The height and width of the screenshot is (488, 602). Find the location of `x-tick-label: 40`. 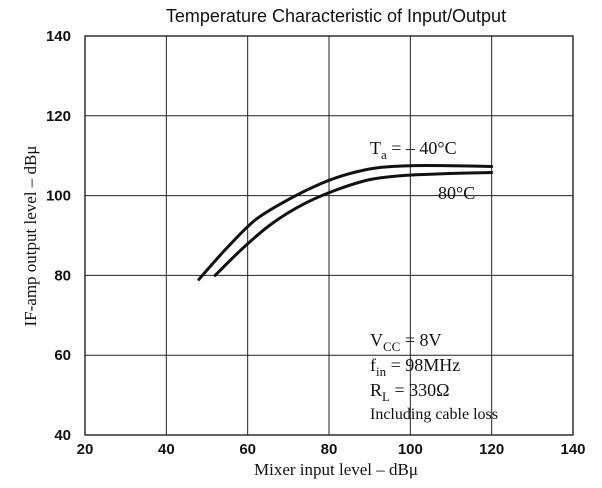

x-tick-label: 40 is located at coordinates (166, 449).